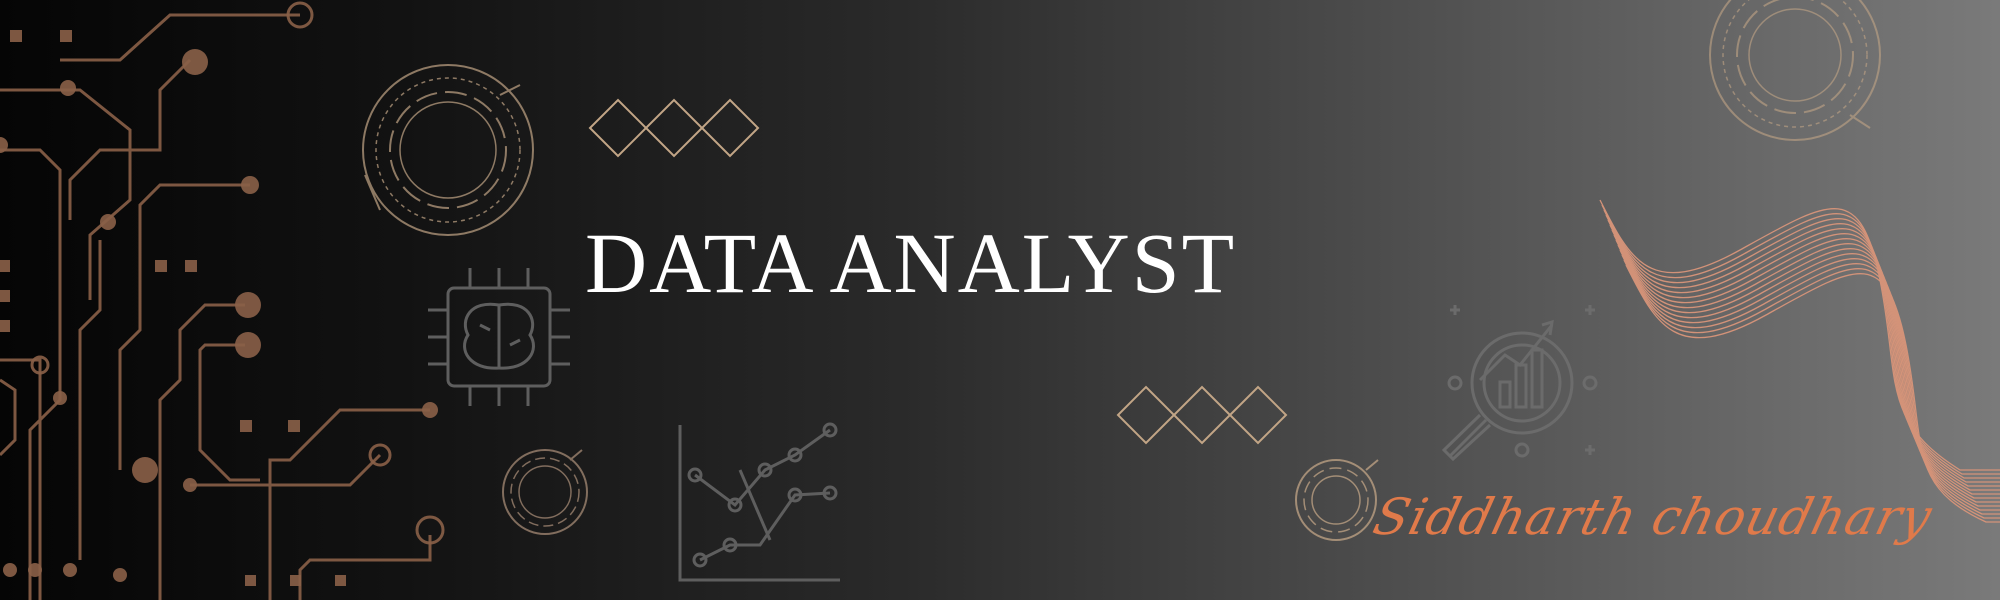 This screenshot has width=2000, height=600. What do you see at coordinates (759, 502) in the screenshot?
I see `line-chart-icon` at bounding box center [759, 502].